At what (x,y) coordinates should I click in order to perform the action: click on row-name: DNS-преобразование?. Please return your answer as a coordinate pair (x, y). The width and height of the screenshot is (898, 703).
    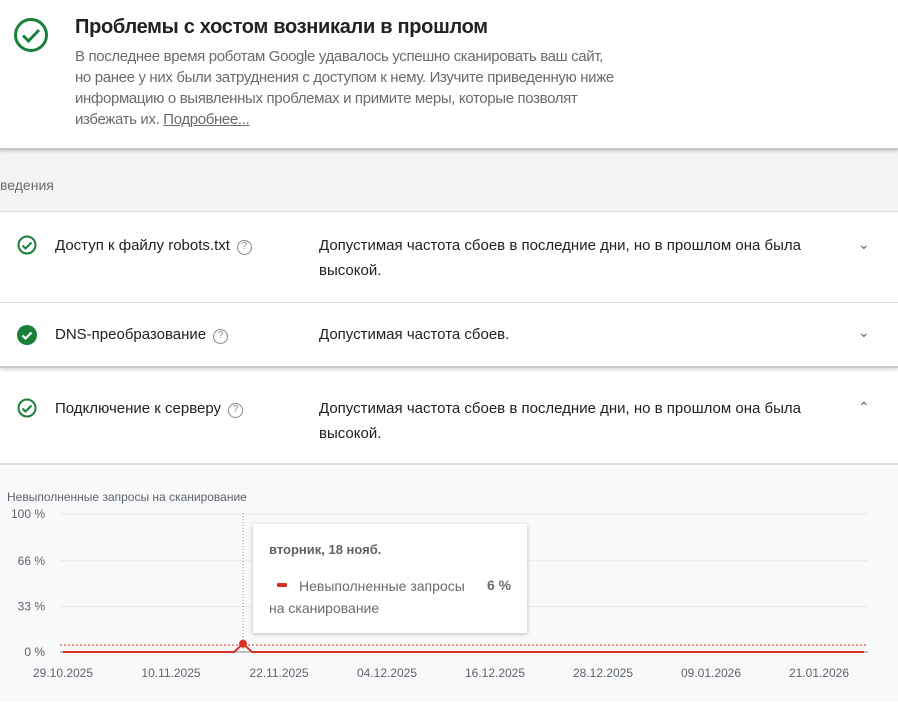
    Looking at the image, I should click on (142, 335).